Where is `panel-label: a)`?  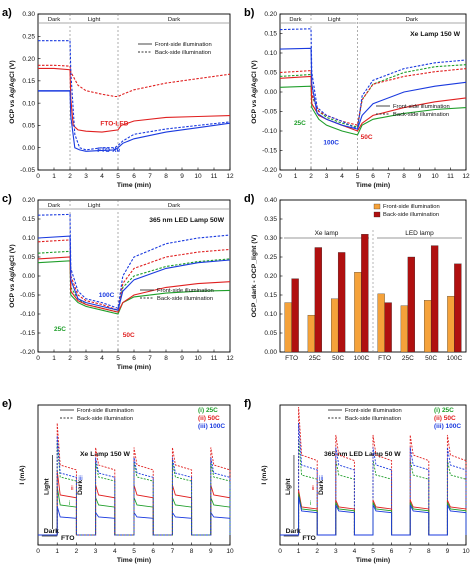
panel-label: a) is located at coordinates (7, 13).